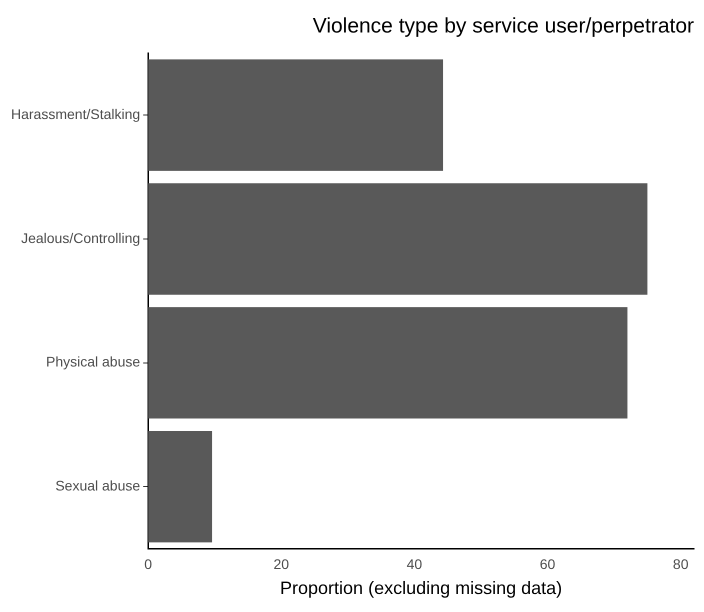 This screenshot has width=704, height=612. What do you see at coordinates (680, 564) in the screenshot?
I see `x-tick-label: 80` at bounding box center [680, 564].